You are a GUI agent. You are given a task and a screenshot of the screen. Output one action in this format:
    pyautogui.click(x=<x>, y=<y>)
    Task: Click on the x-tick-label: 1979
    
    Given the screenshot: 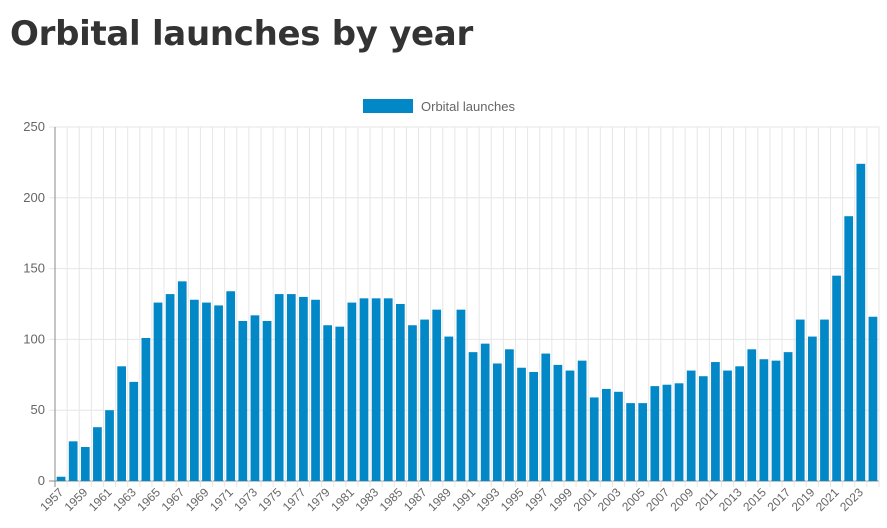 What is the action you would take?
    pyautogui.click(x=318, y=499)
    